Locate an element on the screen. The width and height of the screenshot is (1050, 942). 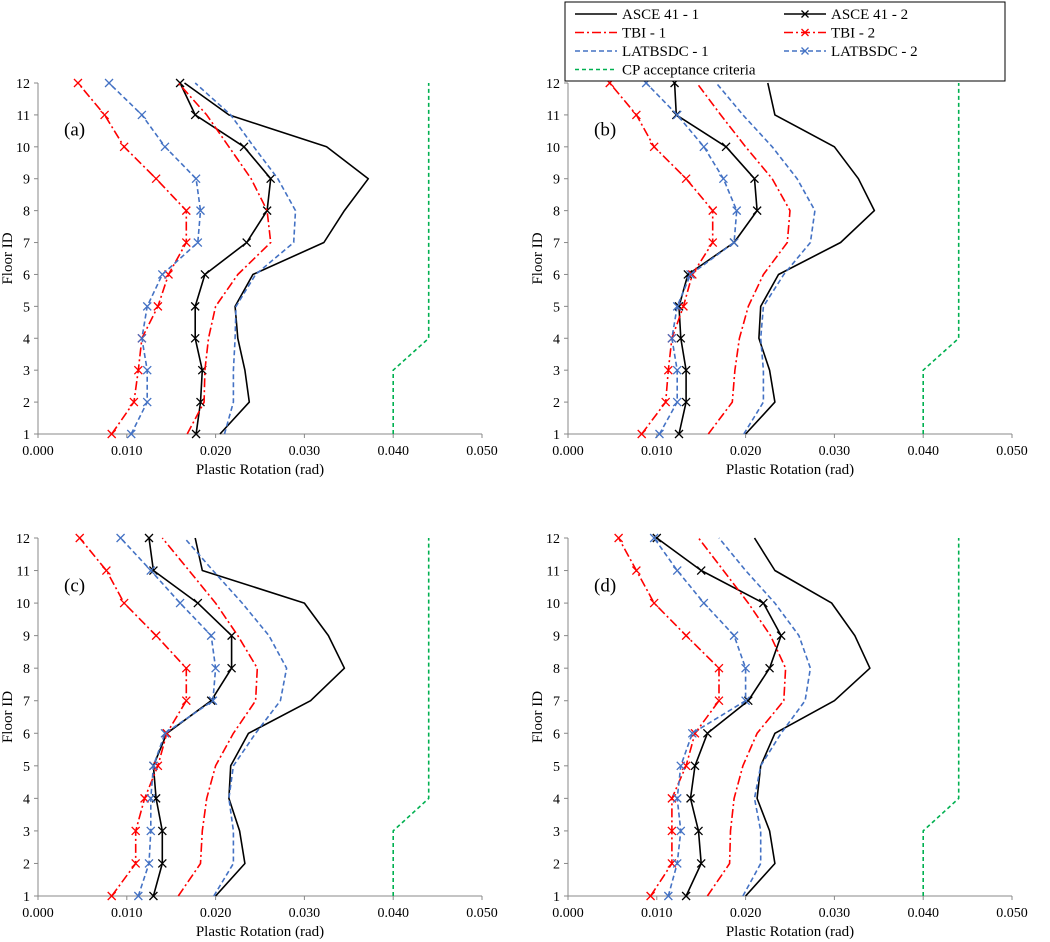
x-axis-title: Plastic Rotation (rad) is located at coordinates (790, 470).